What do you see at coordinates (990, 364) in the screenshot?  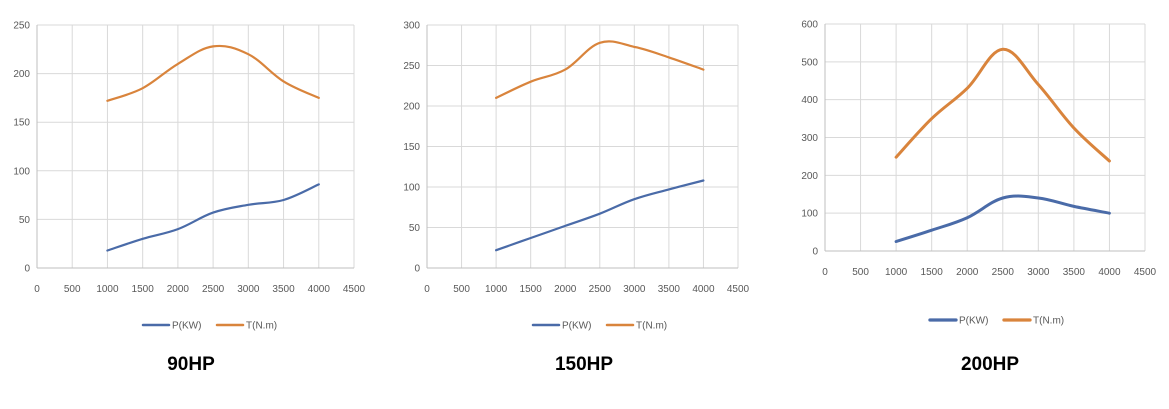 I see `chart-caption-200hp: 200HP` at bounding box center [990, 364].